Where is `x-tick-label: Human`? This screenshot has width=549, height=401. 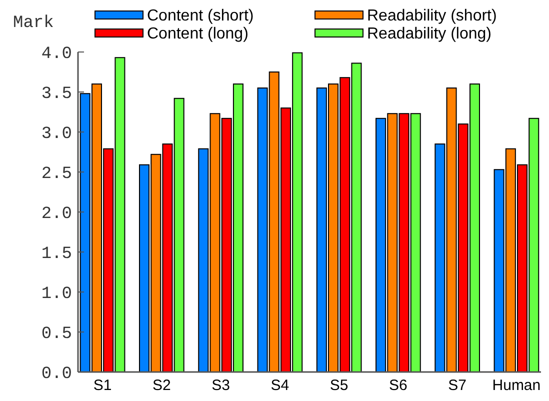
x-tick-label: Human is located at coordinates (516, 385).